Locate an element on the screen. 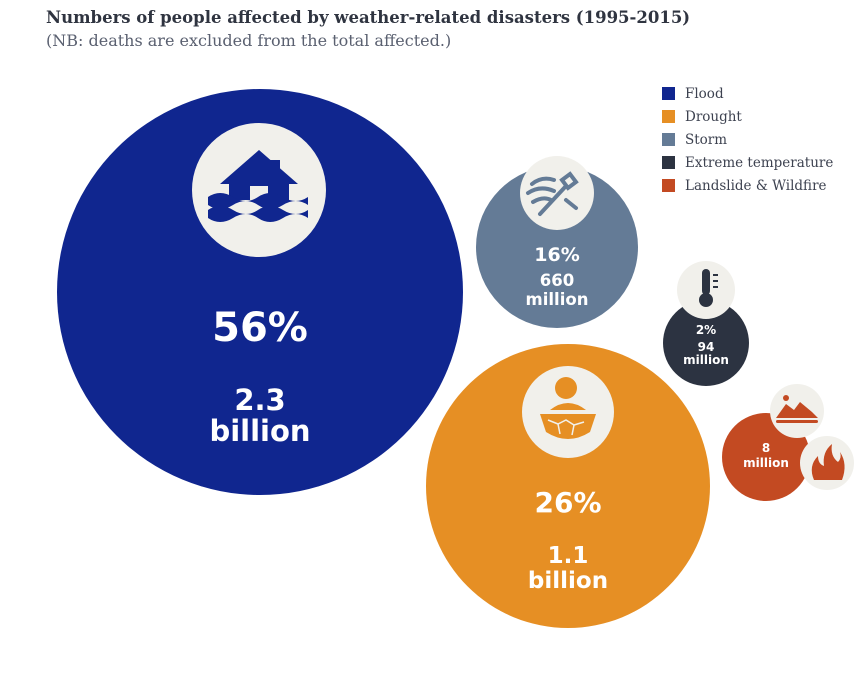 This screenshot has height=690, width=862. drought-icon-badge is located at coordinates (568, 412).